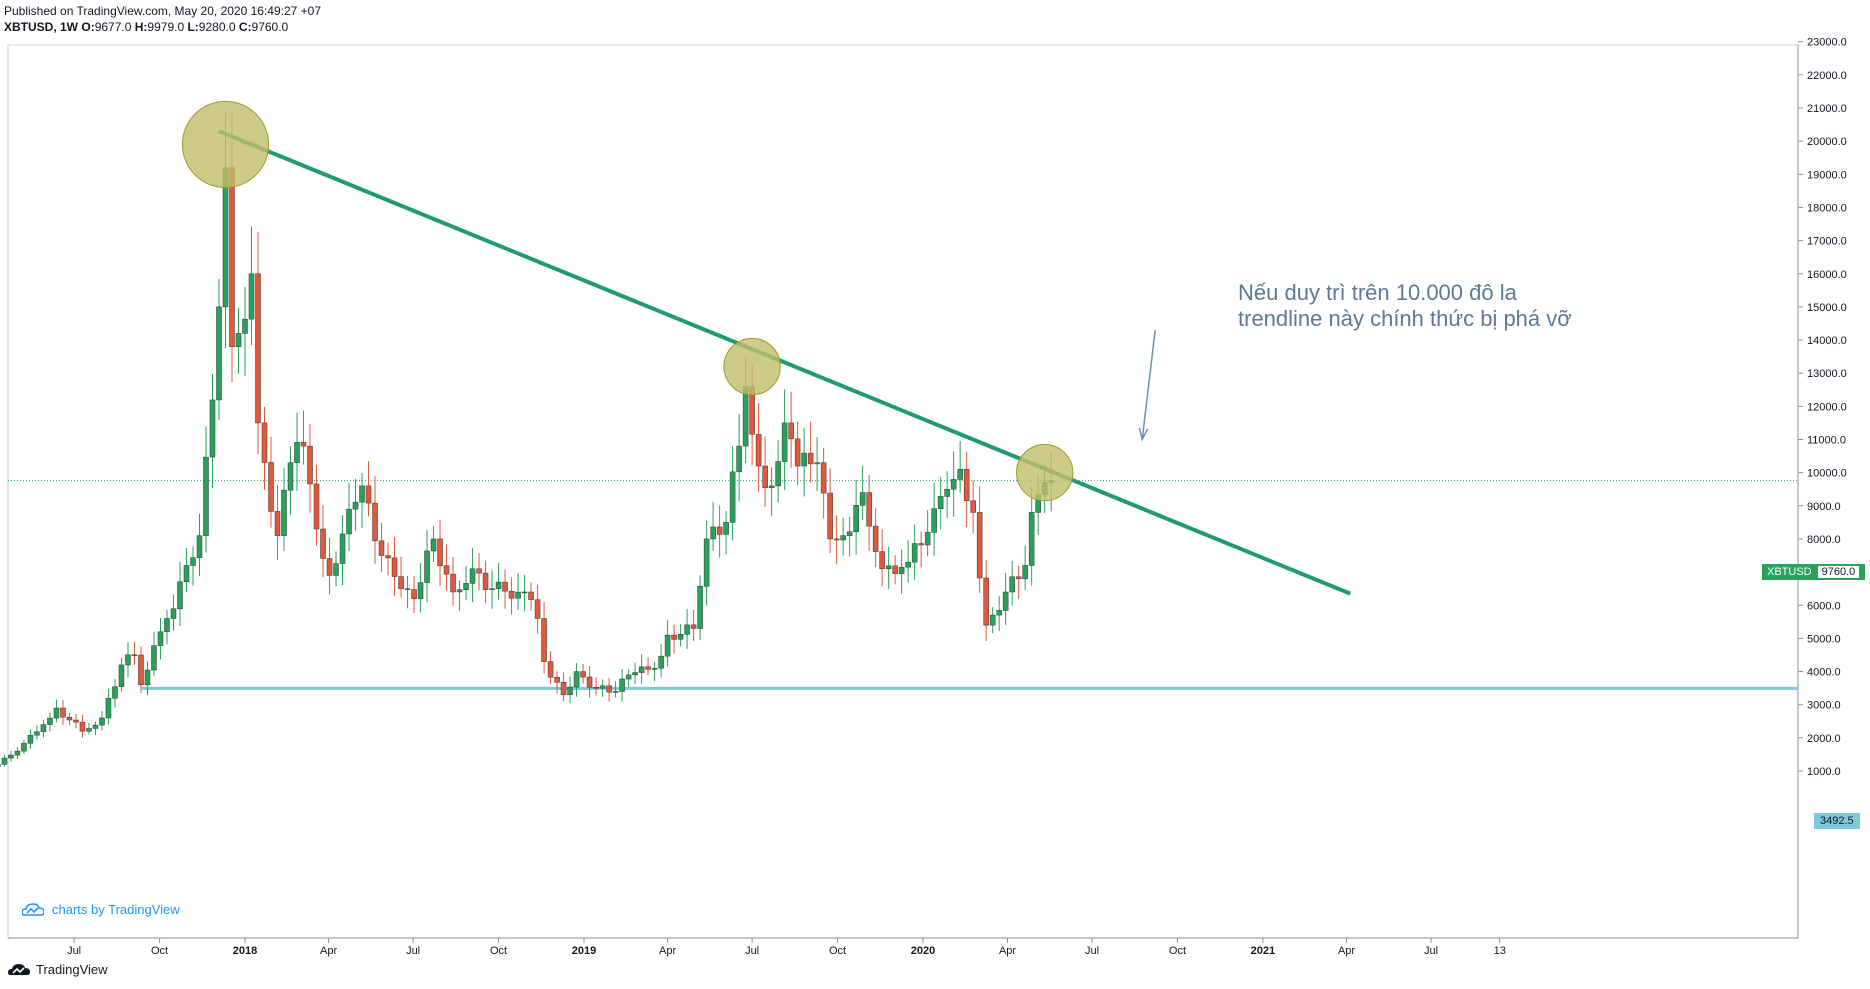 The width and height of the screenshot is (1870, 989). What do you see at coordinates (1824, 507) in the screenshot?
I see `price-tick-label: 9000.0` at bounding box center [1824, 507].